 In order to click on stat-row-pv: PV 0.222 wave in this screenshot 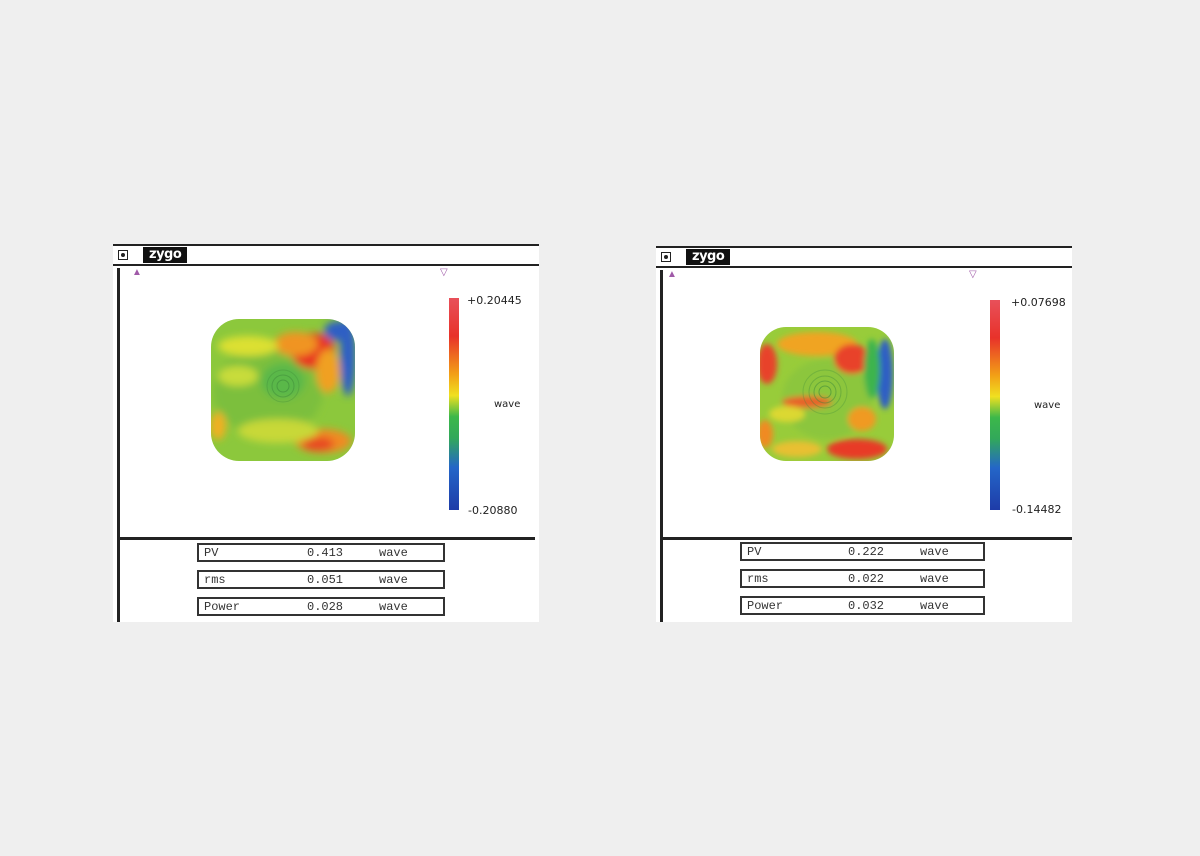, I will do `click(862, 551)`.